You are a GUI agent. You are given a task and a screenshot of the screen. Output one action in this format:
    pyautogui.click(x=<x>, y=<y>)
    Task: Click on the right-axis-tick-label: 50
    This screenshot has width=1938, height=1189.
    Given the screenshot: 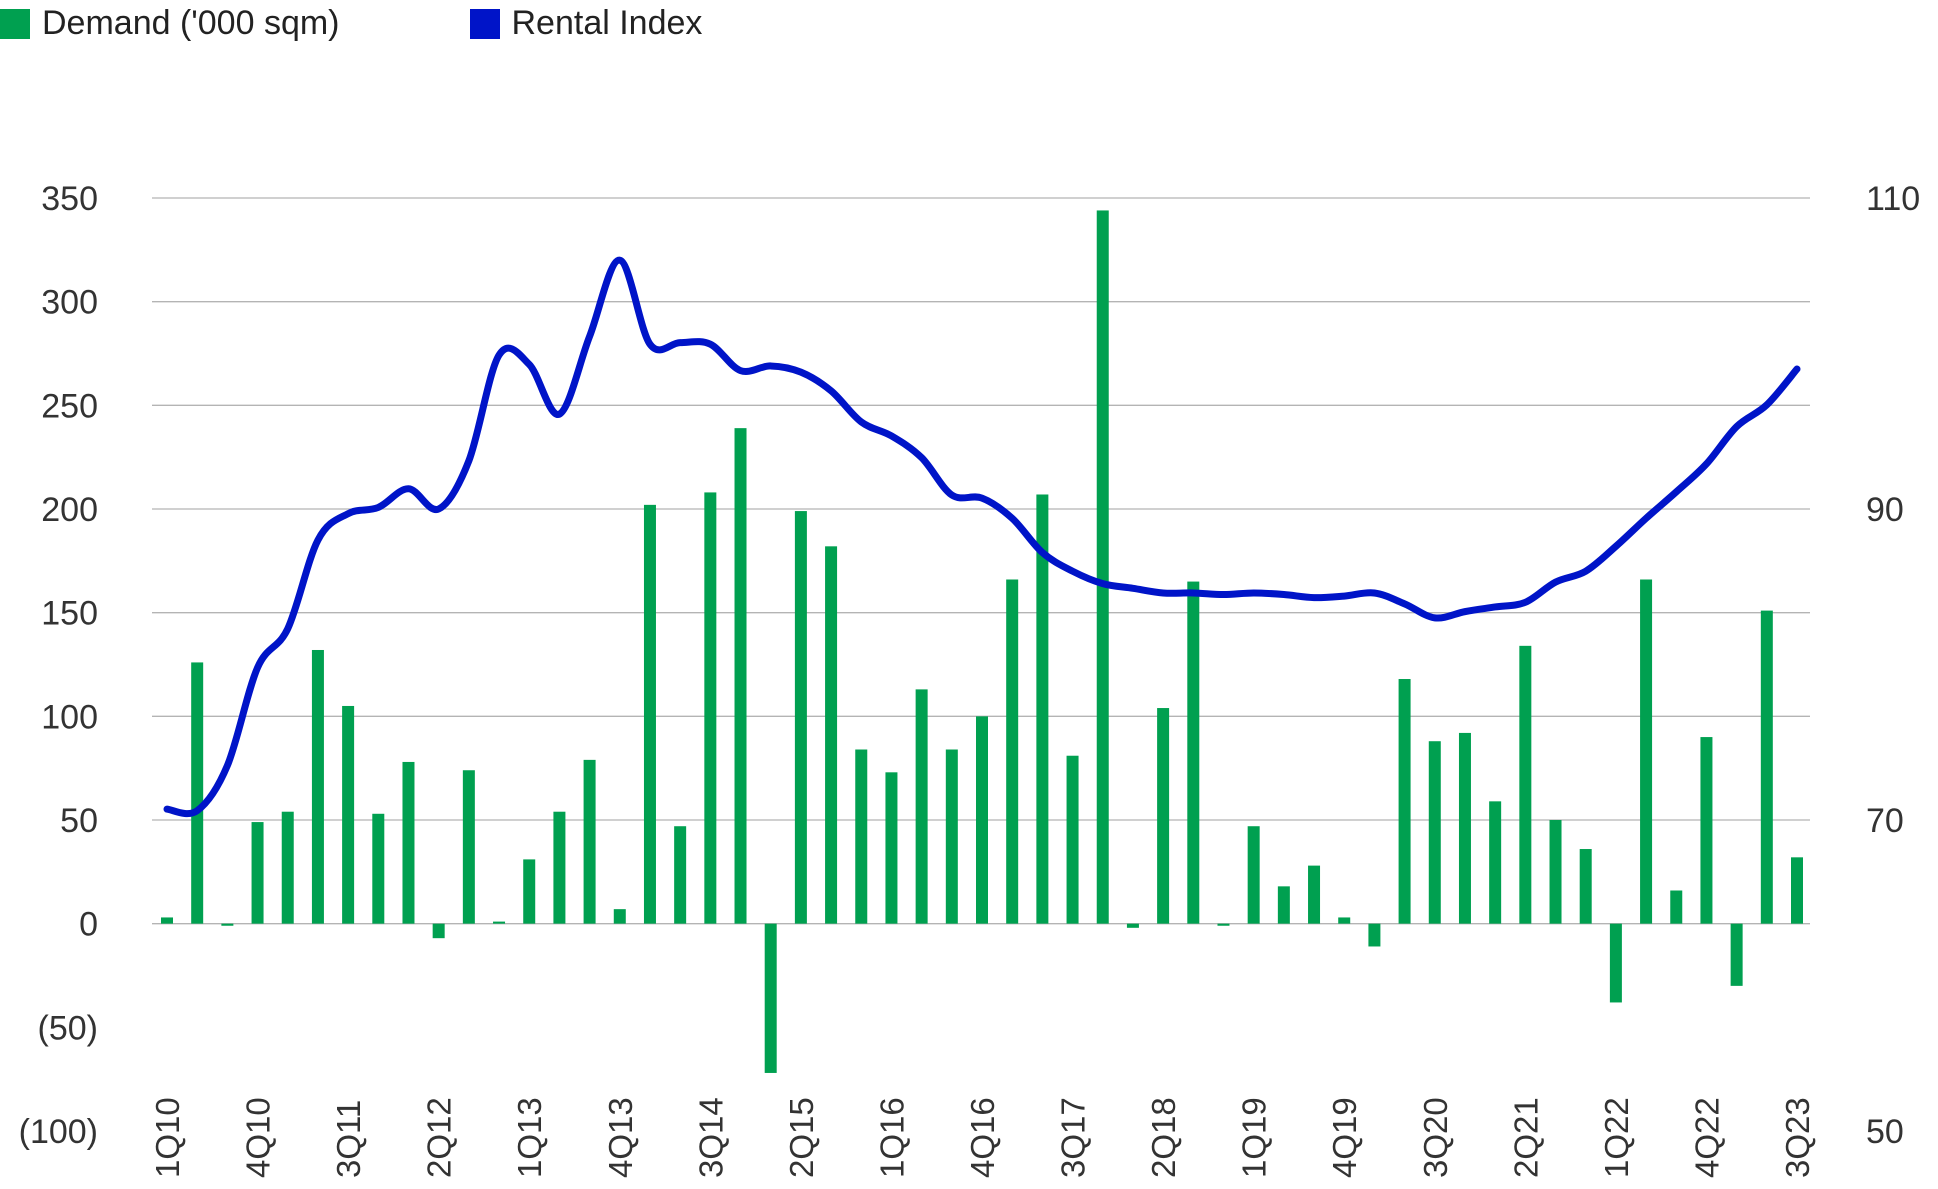 What is the action you would take?
    pyautogui.click(x=1885, y=1132)
    